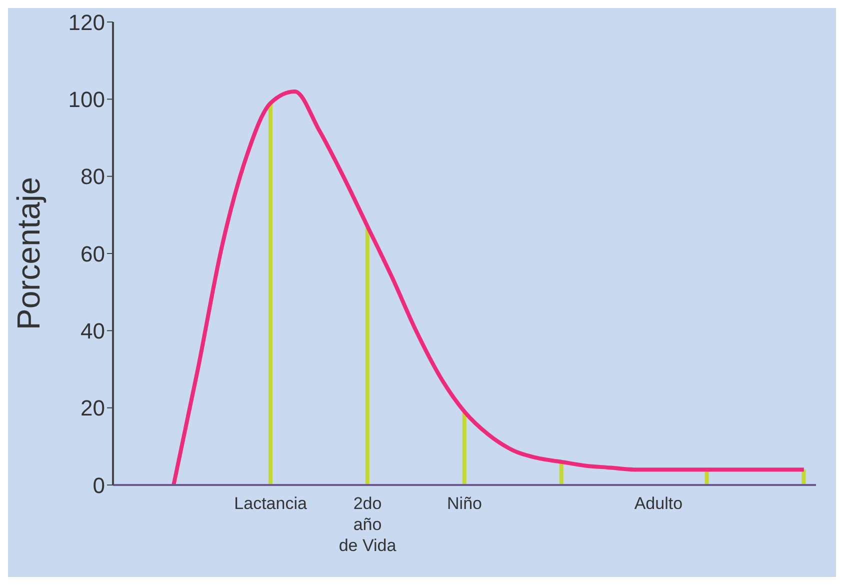  Describe the element at coordinates (658, 503) in the screenshot. I see `x-tick-label: Adulto` at that location.